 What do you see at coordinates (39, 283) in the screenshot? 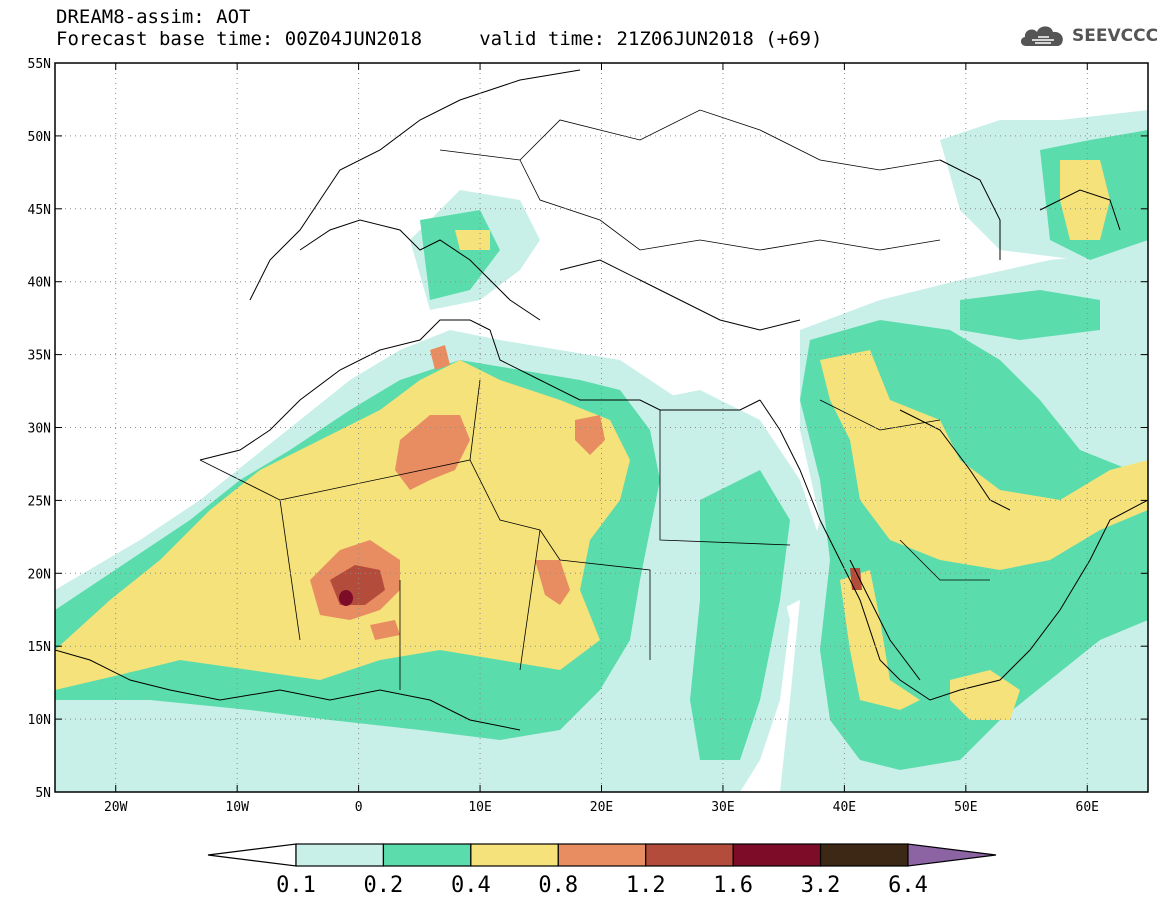
I see `lat-tick-label: 40N` at bounding box center [39, 283].